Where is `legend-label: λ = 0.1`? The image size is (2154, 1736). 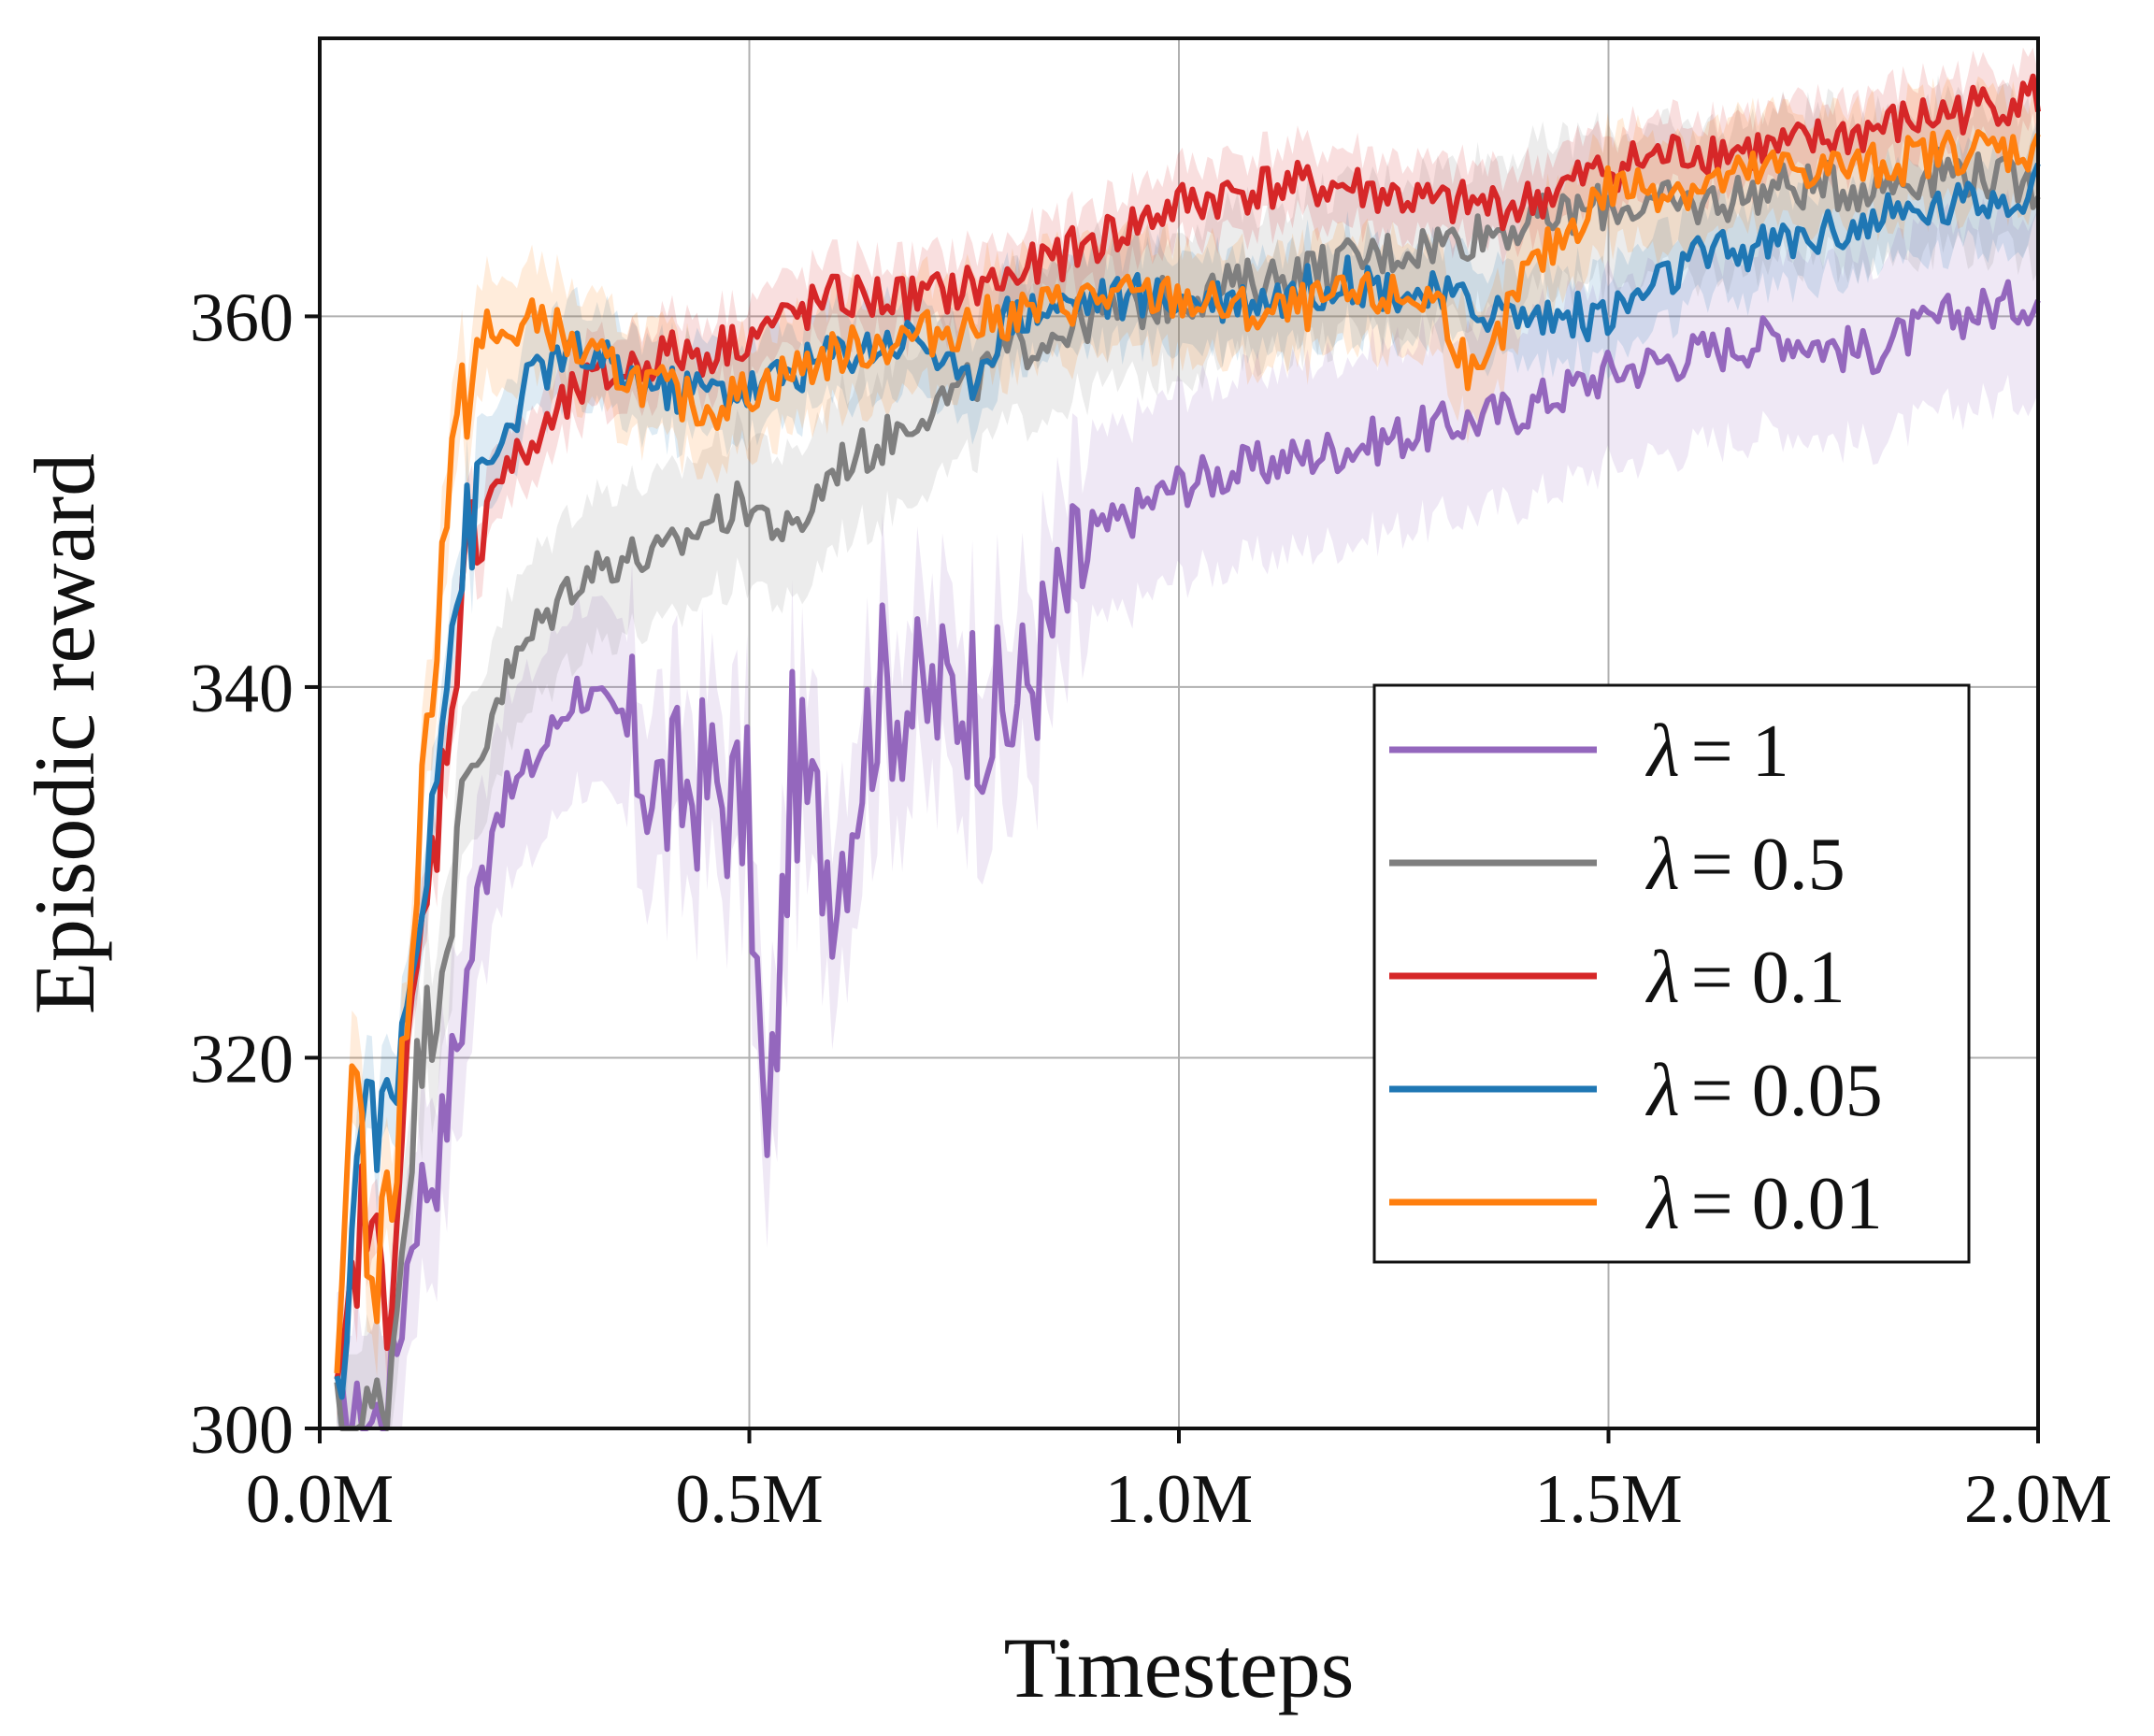
legend-label: λ = 0.1 is located at coordinates (1745, 978).